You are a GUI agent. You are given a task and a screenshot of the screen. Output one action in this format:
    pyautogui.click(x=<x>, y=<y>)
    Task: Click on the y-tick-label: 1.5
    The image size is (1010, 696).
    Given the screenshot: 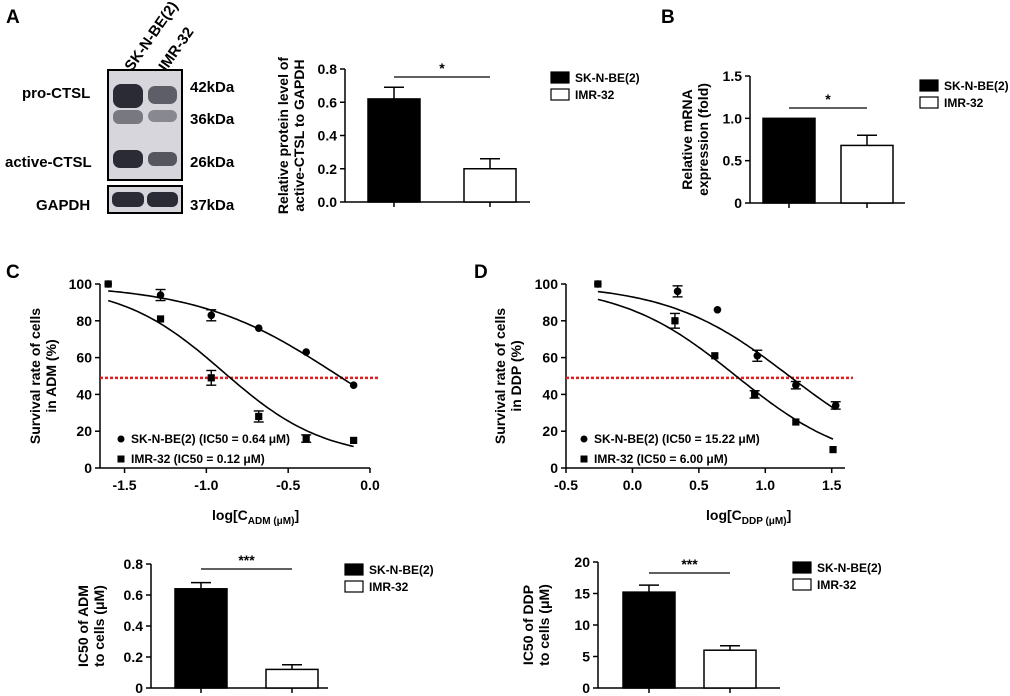 What is the action you would take?
    pyautogui.click(x=733, y=76)
    